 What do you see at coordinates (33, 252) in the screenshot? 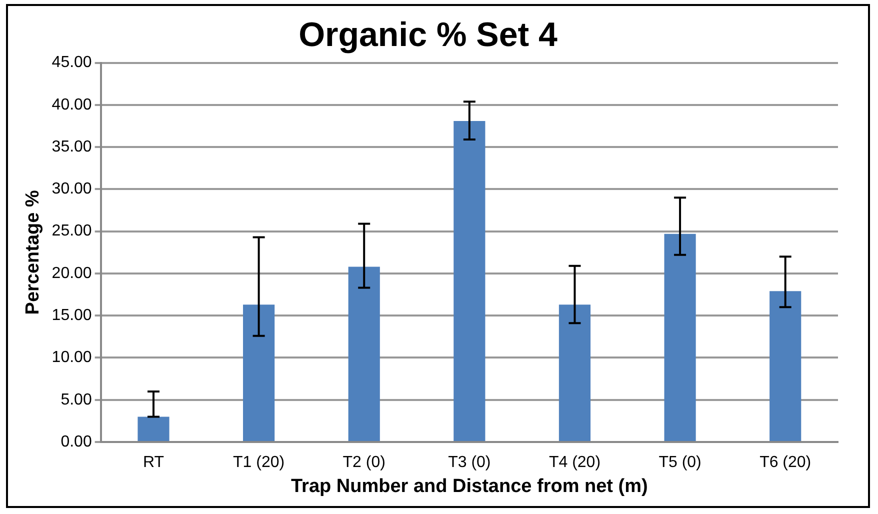
I see `y-axis-title: Percentage %` at bounding box center [33, 252].